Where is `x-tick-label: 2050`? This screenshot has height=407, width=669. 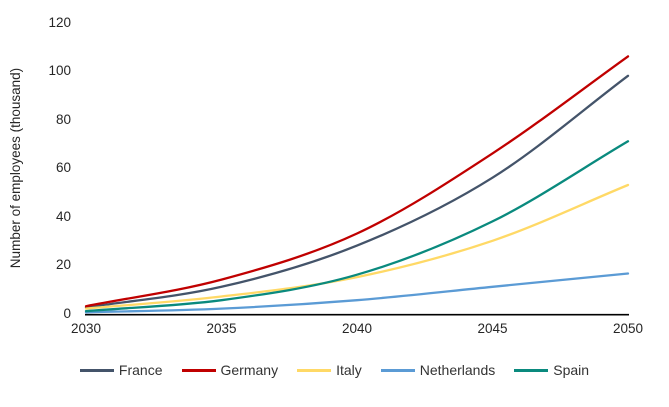
x-tick-label: 2050 is located at coordinates (628, 328).